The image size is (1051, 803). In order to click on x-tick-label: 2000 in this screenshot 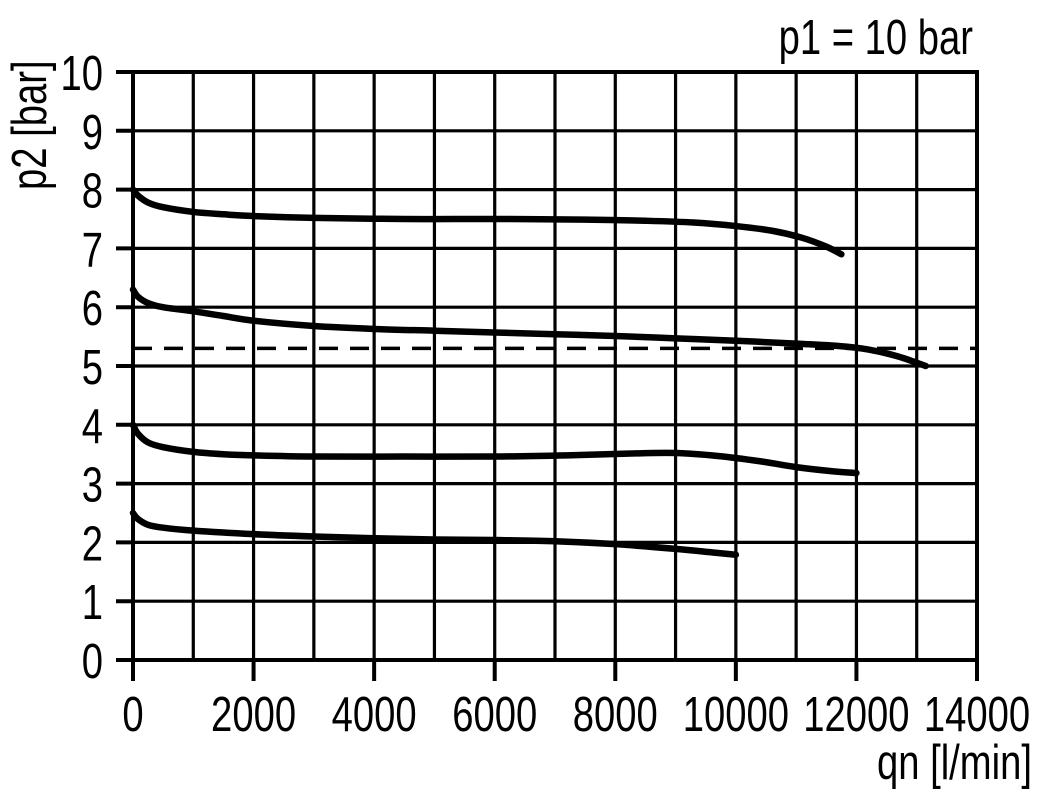, I will do `click(253, 715)`.